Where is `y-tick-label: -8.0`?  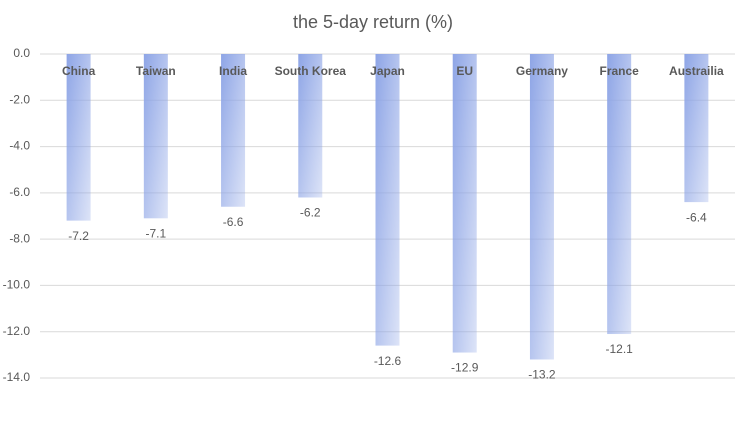
y-tick-label: -8.0 is located at coordinates (19, 238).